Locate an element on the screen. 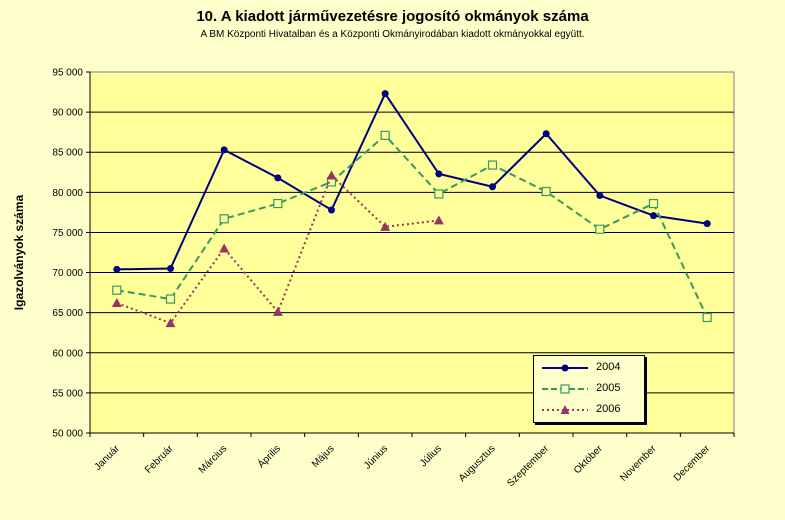 The height and width of the screenshot is (520, 785). y-tick-label: 50 000 is located at coordinates (67, 434).